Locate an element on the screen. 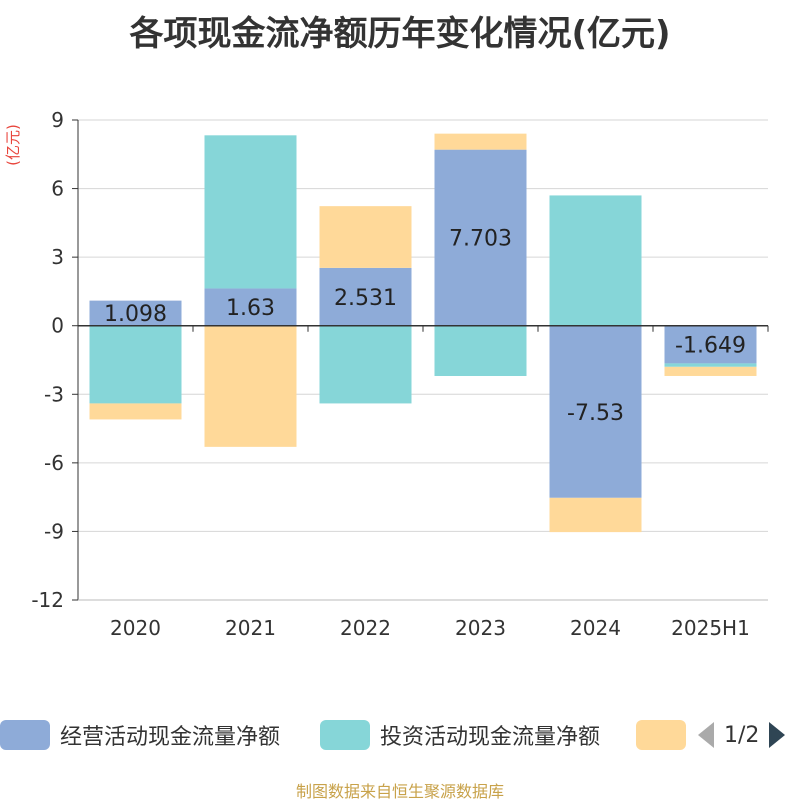 Image resolution: width=800 pixels, height=802 pixels. y-axis-label: (亿元) is located at coordinates (13, 145).